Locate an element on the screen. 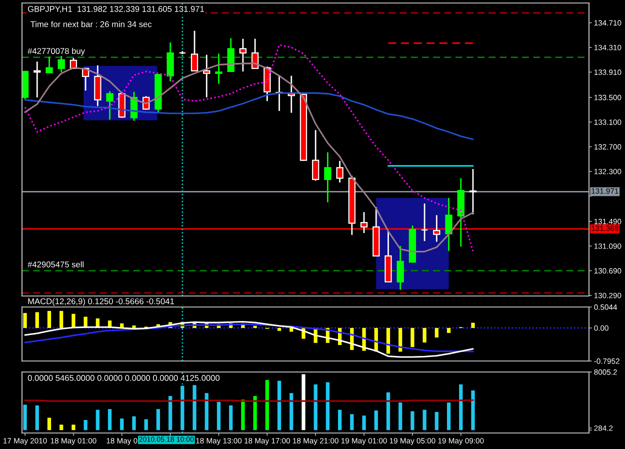  chart-title: MACD(12,26,9) 0.1250 -0.5666 -0.5041 is located at coordinates (101, 302).